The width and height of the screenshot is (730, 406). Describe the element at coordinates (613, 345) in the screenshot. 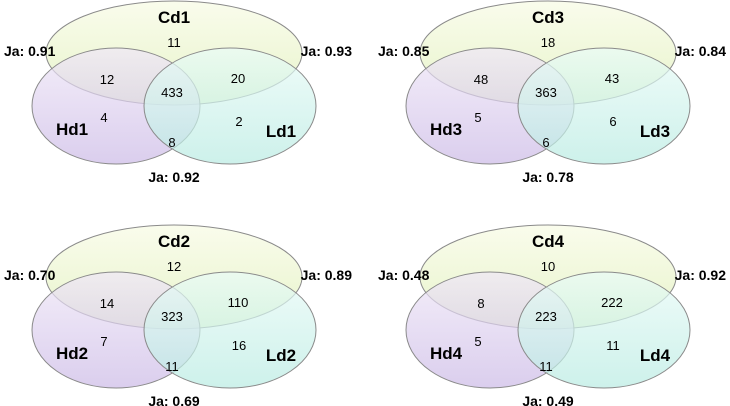

I see `l-only-count: 11` at that location.